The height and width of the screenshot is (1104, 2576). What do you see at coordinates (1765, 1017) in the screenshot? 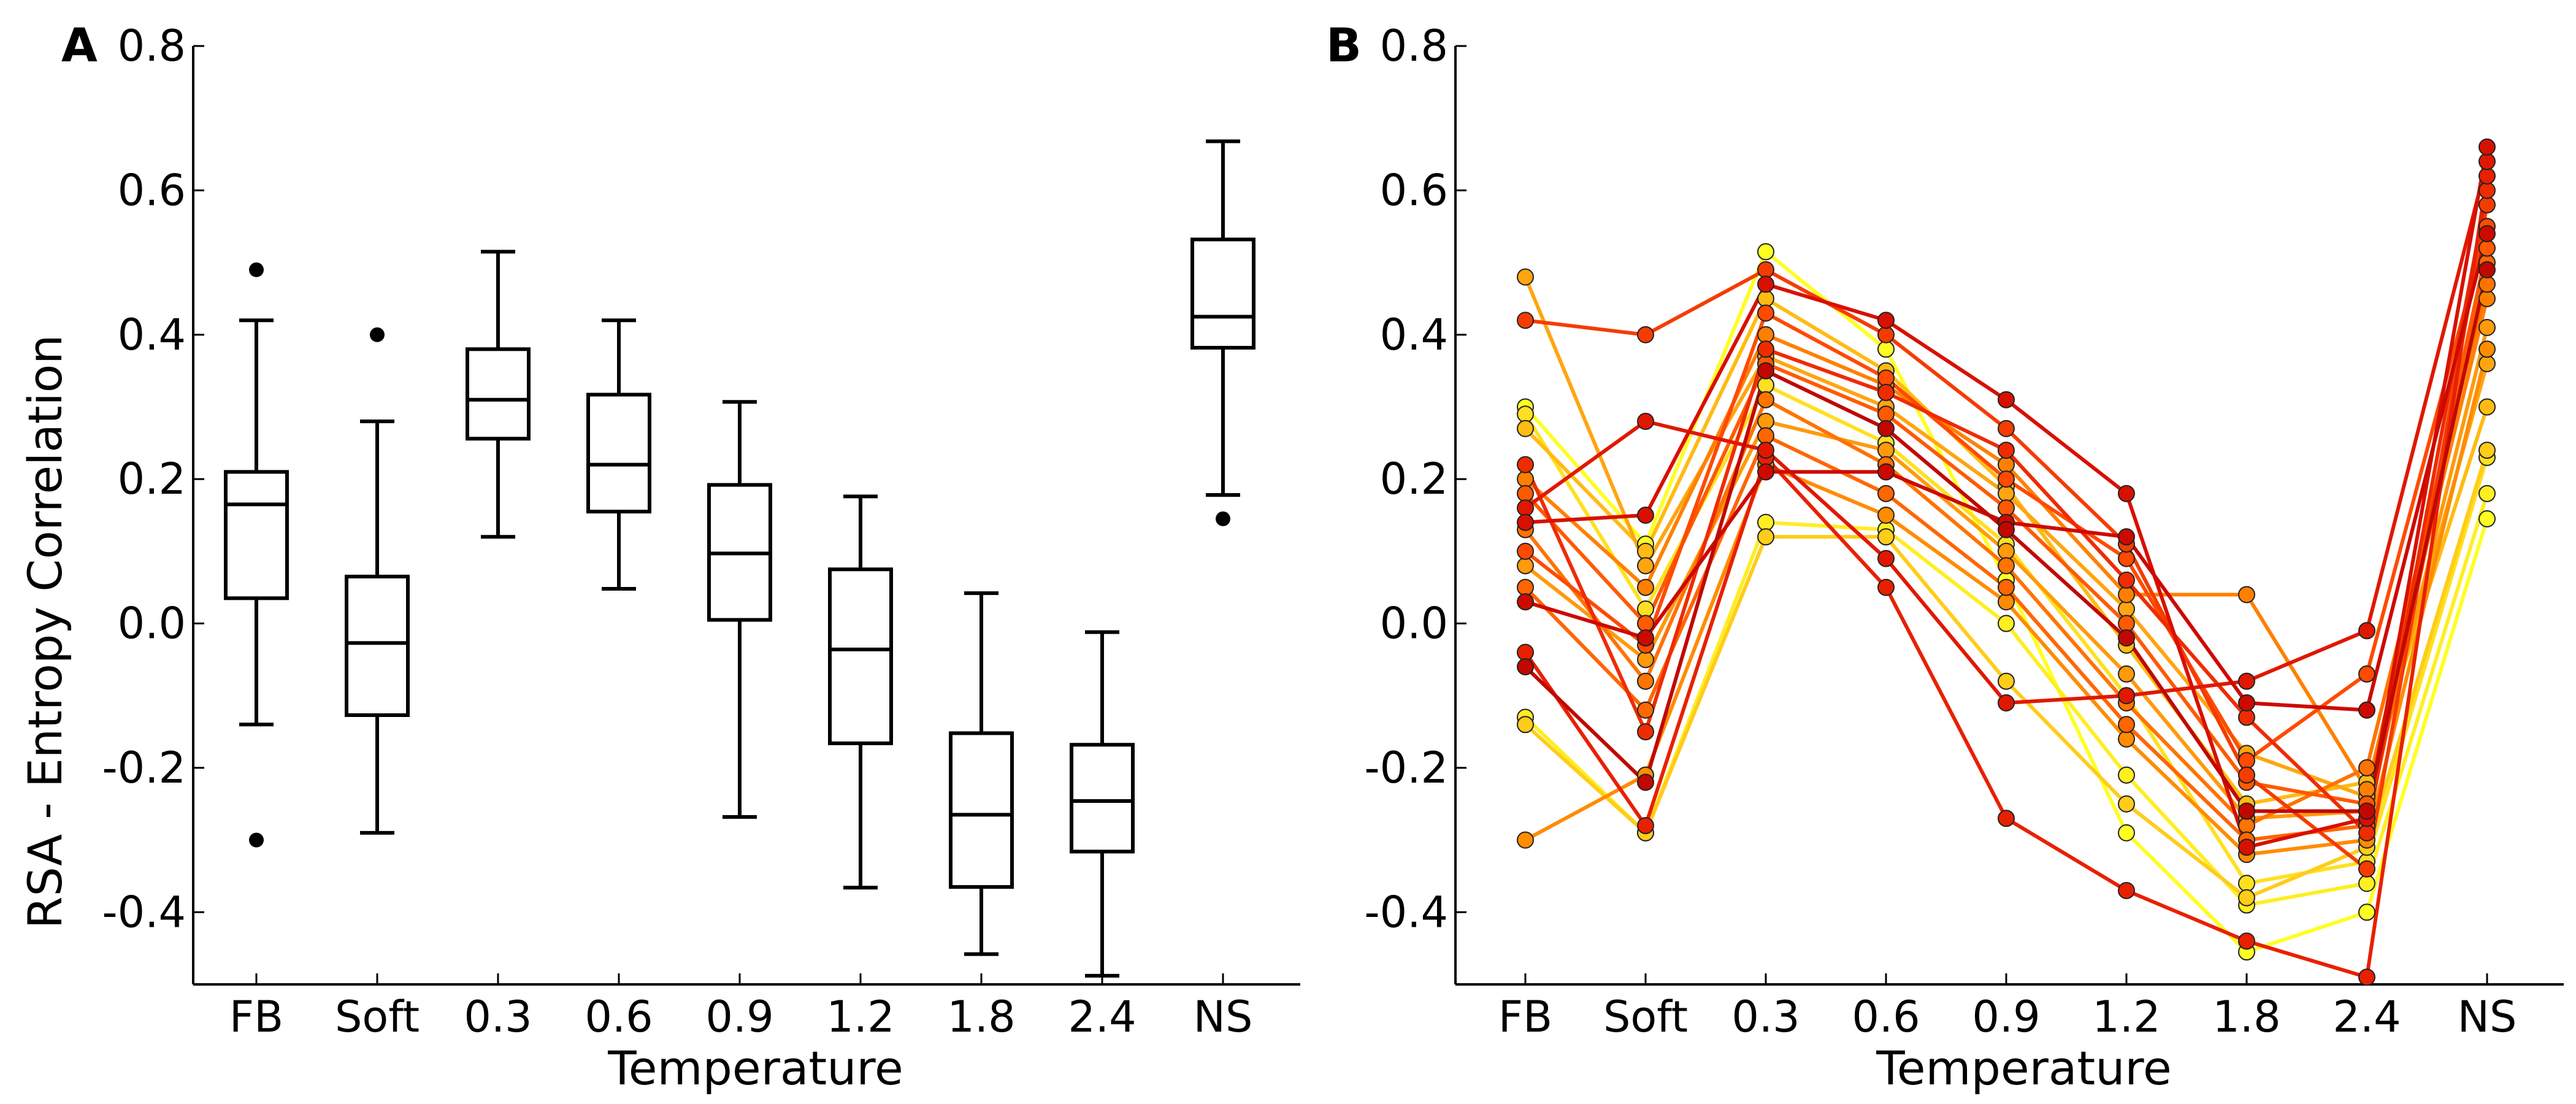
I see `panel-b-x-tick-label: 0.3` at bounding box center [1765, 1017].